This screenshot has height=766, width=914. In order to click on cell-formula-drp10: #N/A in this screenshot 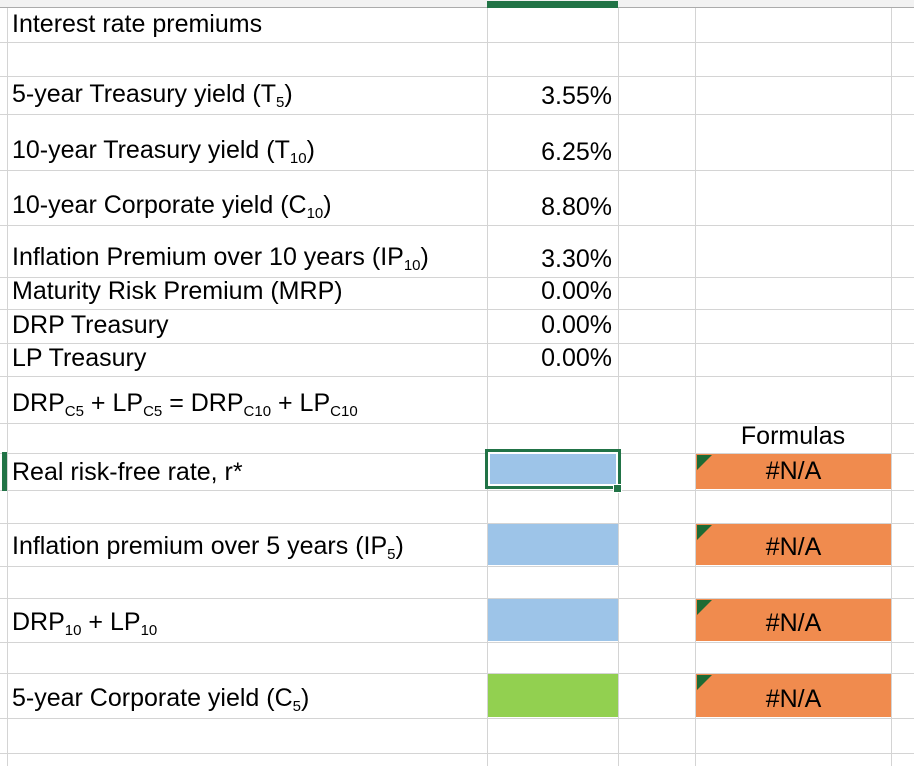, I will do `click(793, 620)`.